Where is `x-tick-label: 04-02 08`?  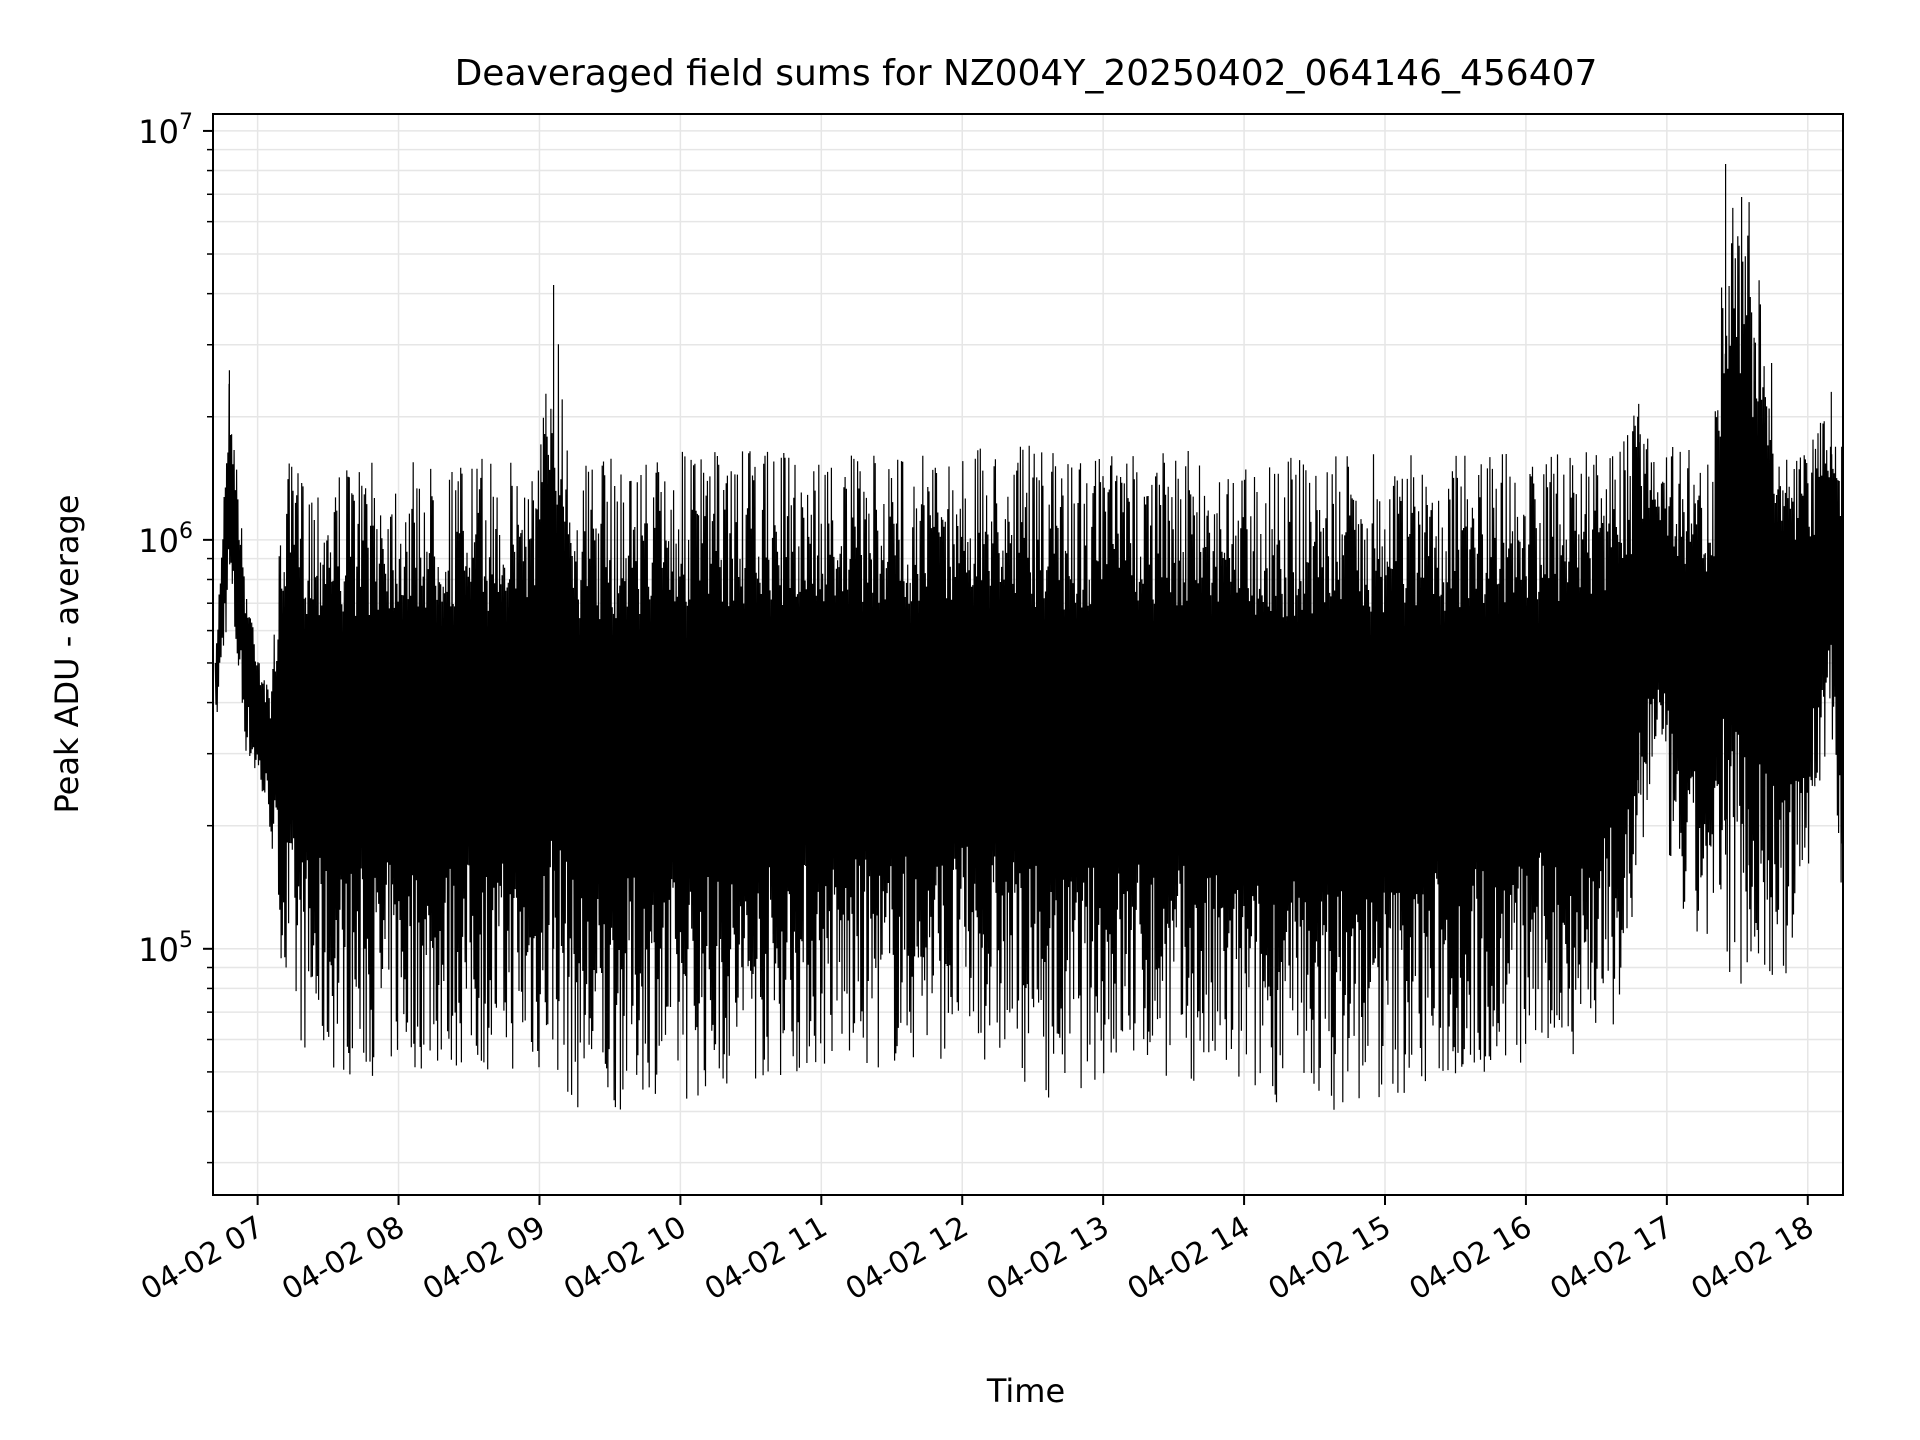 x-tick-label: 04-02 08 is located at coordinates (343, 1259).